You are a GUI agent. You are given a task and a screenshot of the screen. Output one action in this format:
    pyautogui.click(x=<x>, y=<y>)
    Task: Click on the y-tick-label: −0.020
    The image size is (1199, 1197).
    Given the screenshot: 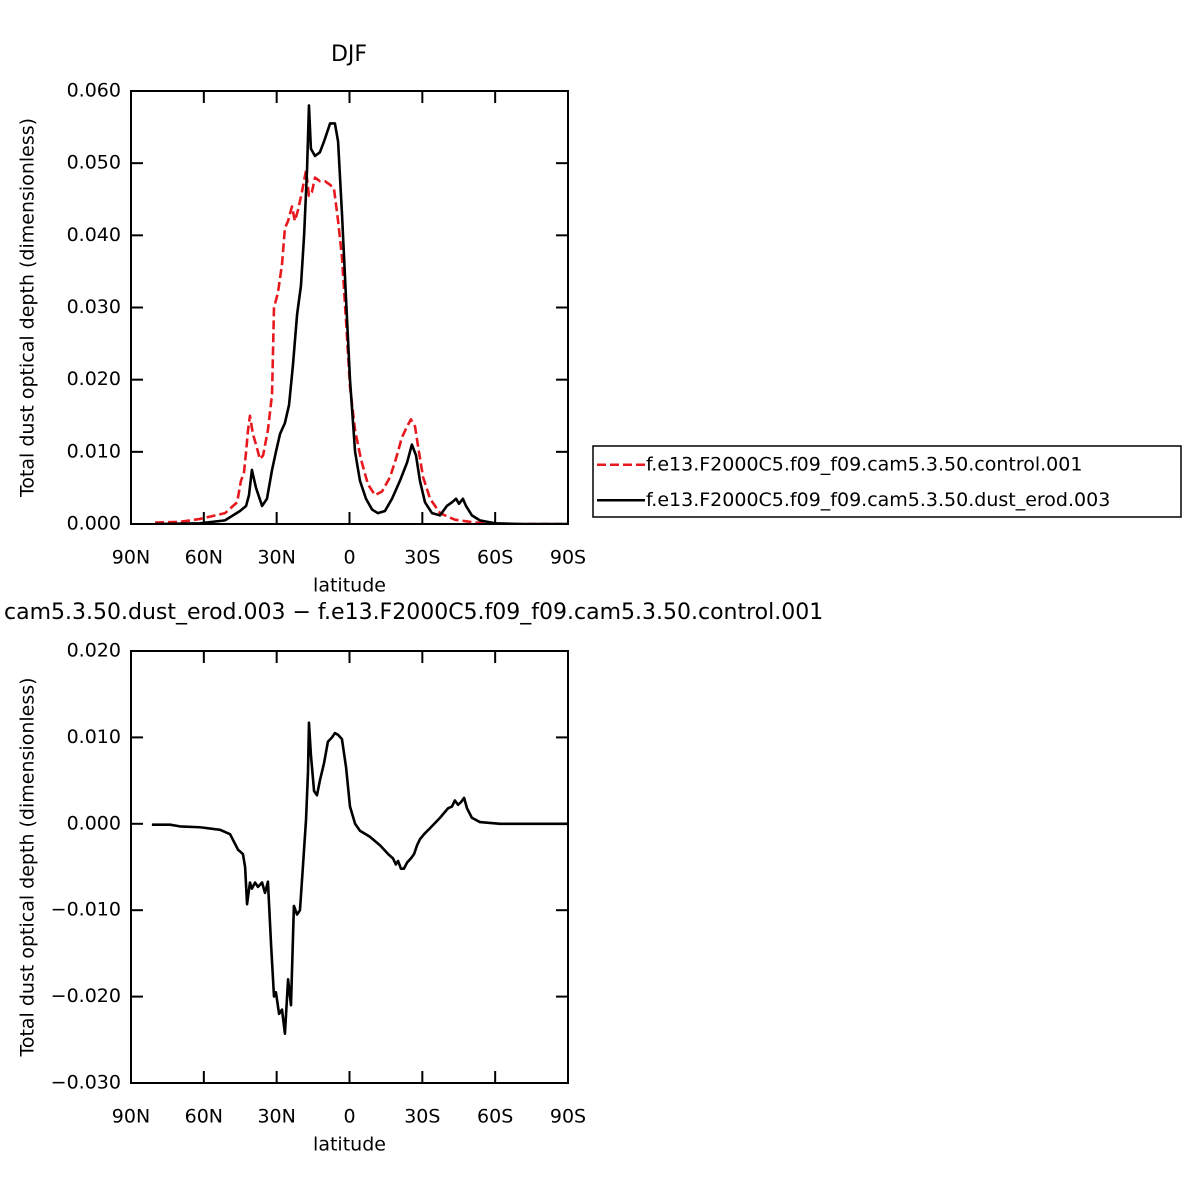 What is the action you would take?
    pyautogui.click(x=86, y=996)
    